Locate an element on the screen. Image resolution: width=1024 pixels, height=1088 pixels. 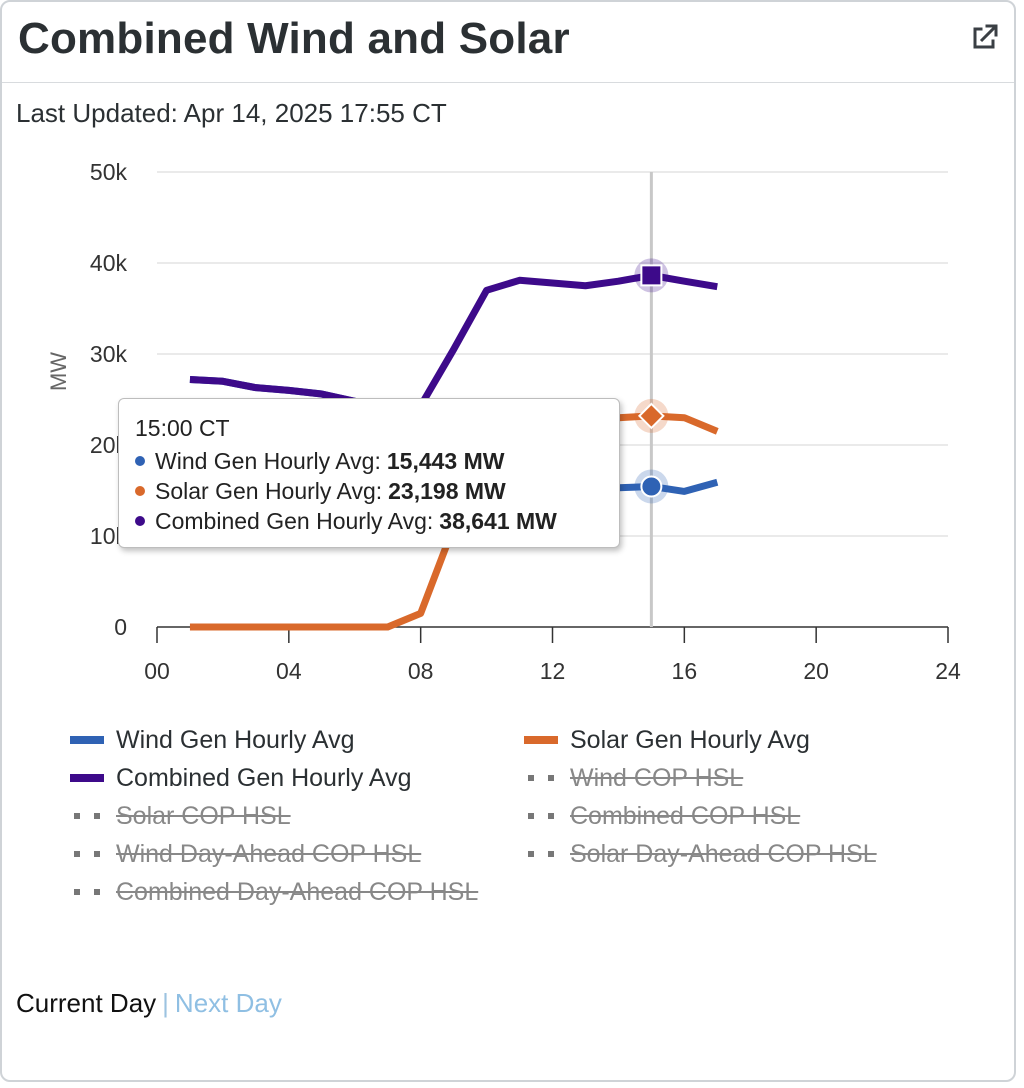
solar-gen-hourly-avgmarker is located at coordinates (651, 416).